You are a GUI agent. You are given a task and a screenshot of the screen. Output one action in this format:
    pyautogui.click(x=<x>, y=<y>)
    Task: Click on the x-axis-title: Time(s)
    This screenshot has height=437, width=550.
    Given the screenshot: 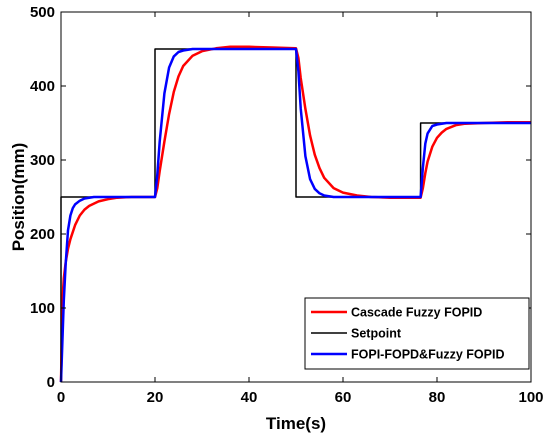 What is the action you would take?
    pyautogui.click(x=296, y=423)
    